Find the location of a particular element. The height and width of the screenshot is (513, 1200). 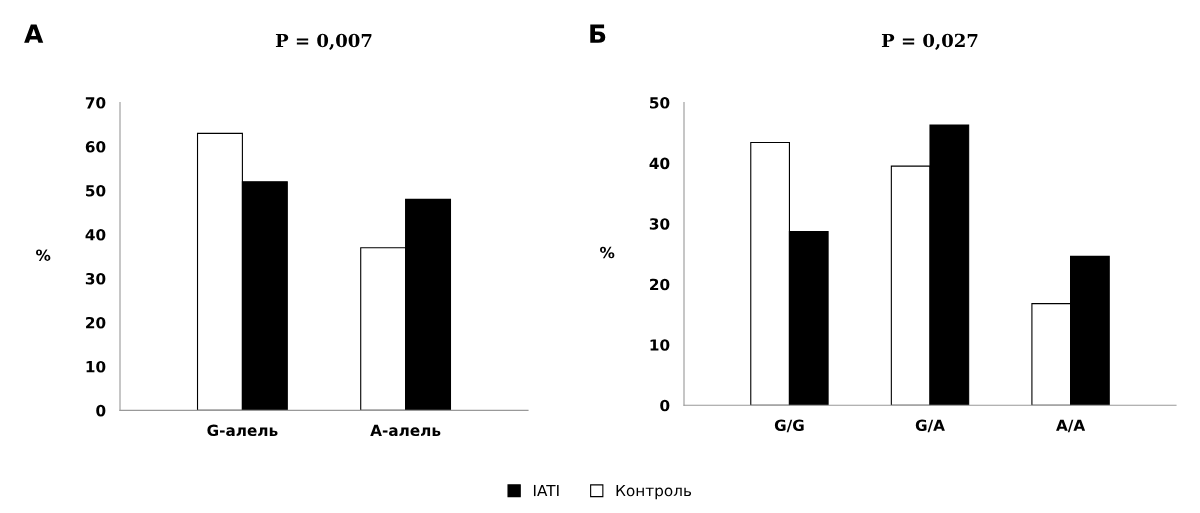

text: Б is located at coordinates (598, 33).